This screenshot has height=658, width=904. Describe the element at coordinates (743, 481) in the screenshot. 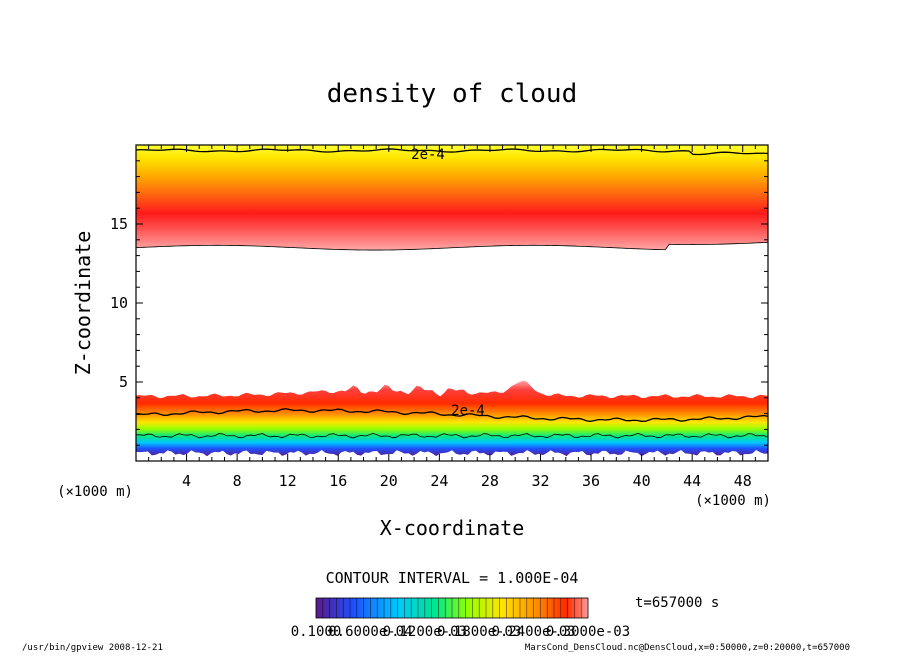

I see `x-tick-label: 48` at that location.